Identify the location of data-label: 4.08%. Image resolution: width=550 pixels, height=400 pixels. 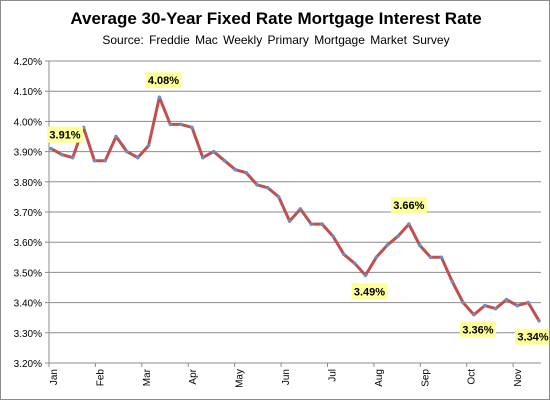
(163, 81).